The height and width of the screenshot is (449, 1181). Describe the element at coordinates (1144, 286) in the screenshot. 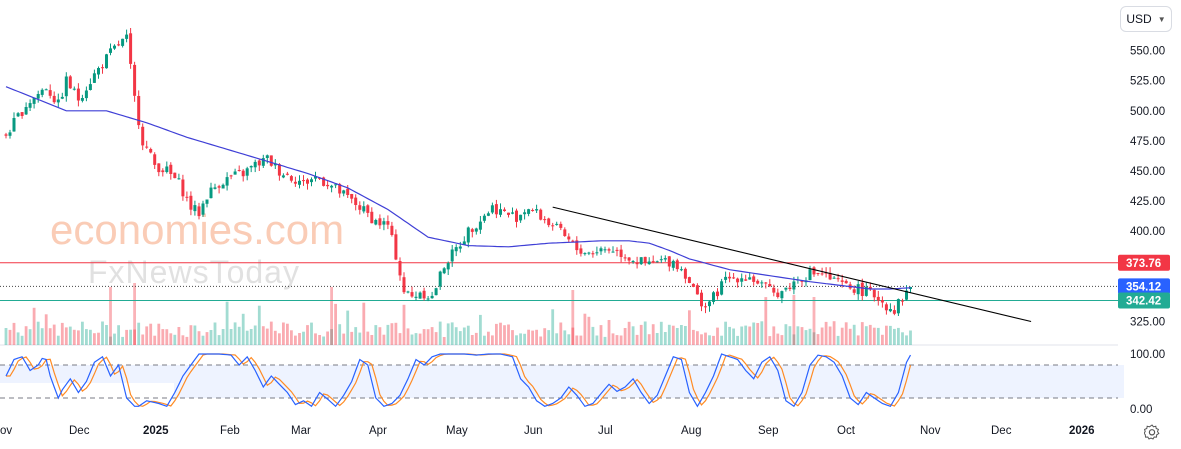

I see `level-pill-last-price` at that location.